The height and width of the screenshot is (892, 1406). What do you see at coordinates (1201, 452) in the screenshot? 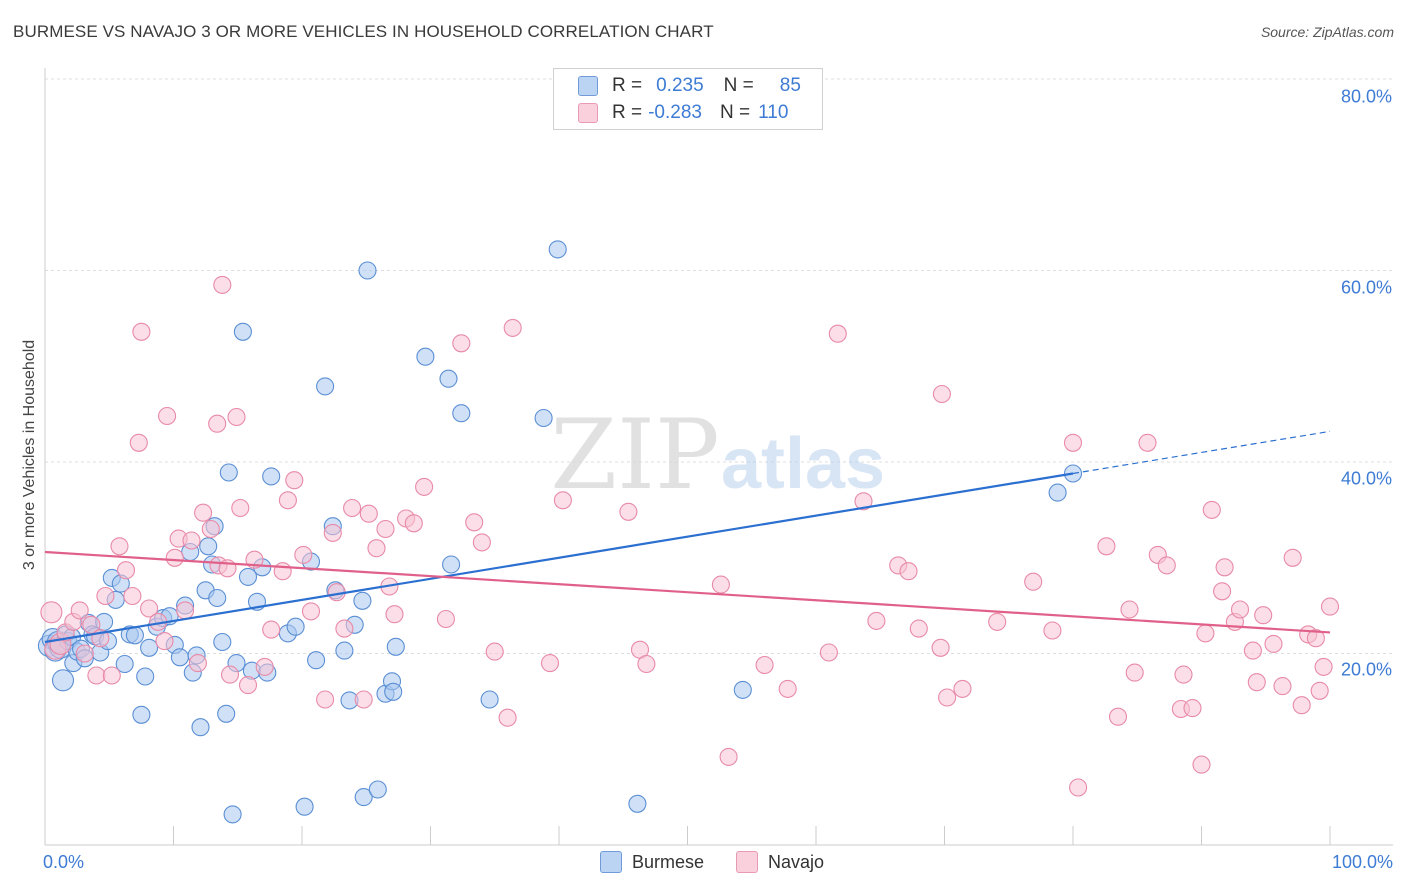
I see `burmese-trend-extension` at bounding box center [1201, 452].